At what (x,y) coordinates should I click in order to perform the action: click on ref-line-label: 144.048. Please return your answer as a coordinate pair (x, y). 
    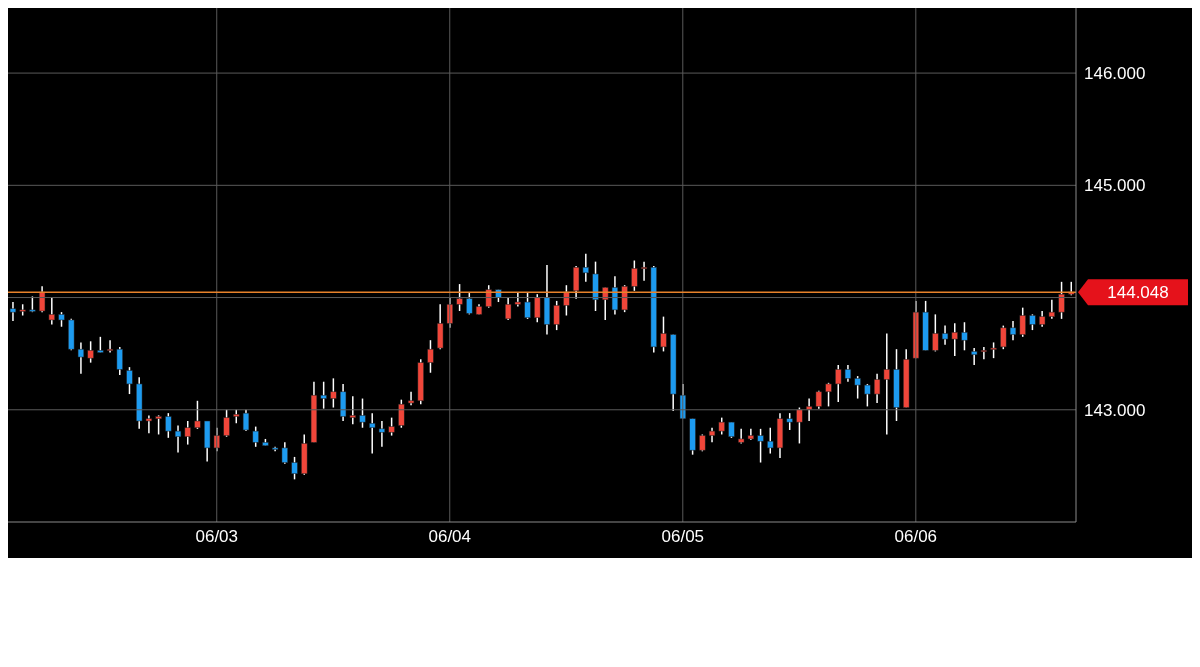
    Looking at the image, I should click on (1138, 293).